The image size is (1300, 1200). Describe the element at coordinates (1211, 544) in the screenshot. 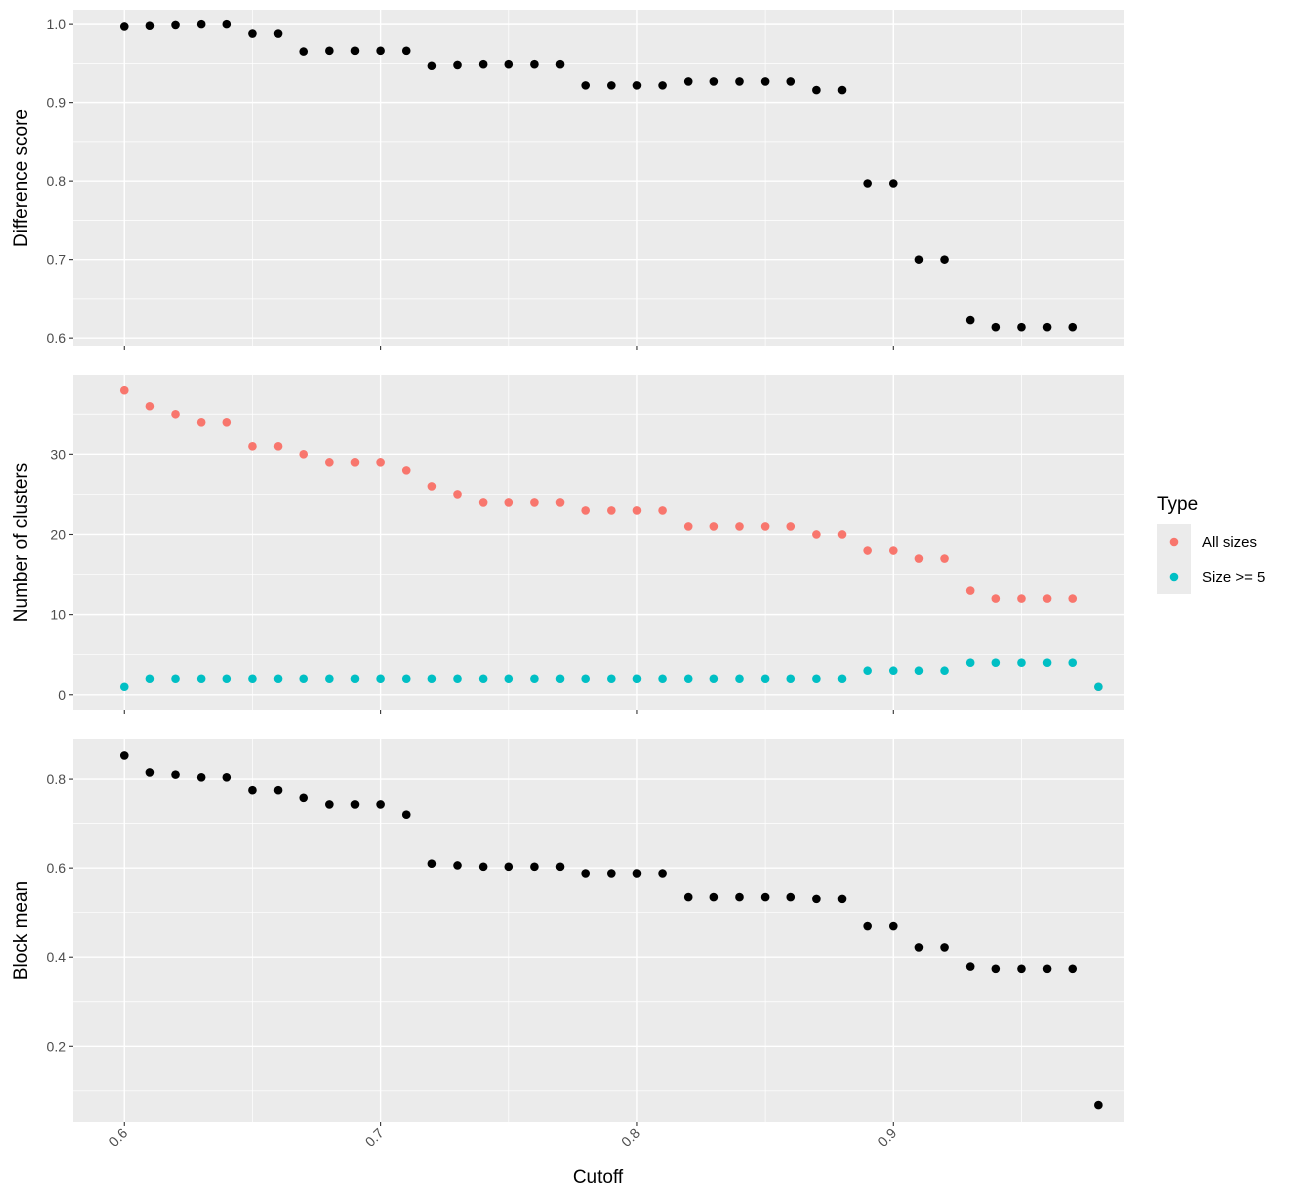

I see `legend: Type All sizes Size >= 5` at that location.